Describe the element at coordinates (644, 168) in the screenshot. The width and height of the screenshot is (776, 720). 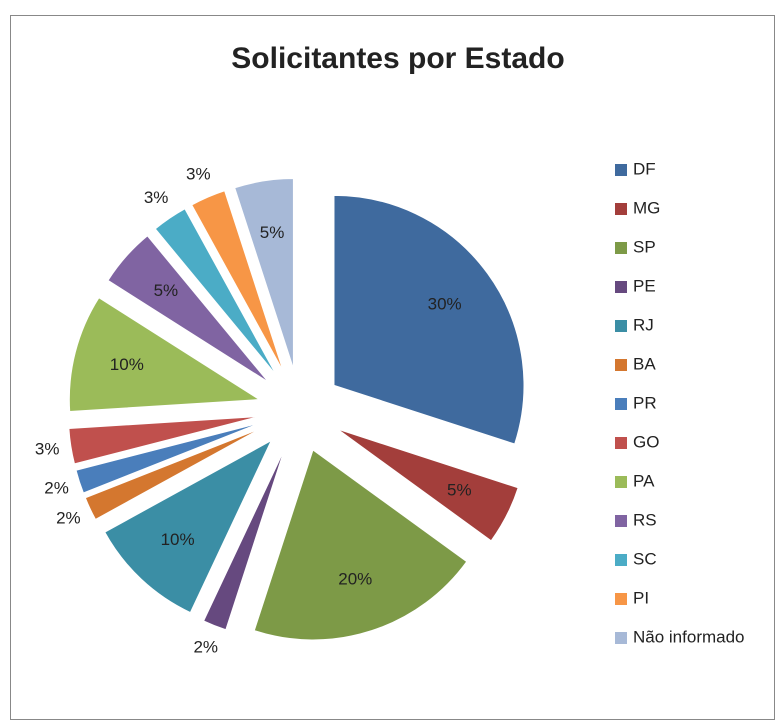
I see `legend-label: DF` at that location.